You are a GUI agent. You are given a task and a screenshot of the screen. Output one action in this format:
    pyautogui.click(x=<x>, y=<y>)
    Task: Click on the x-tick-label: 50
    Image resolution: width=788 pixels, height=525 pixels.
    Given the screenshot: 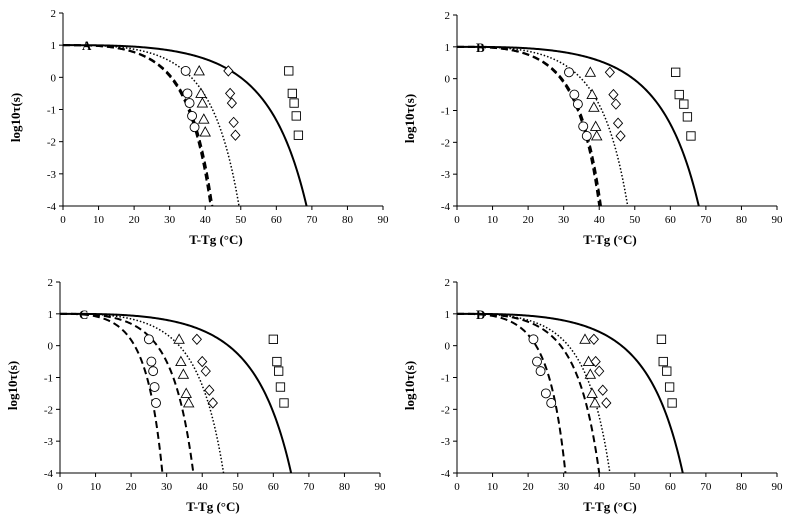 What is the action you would take?
    pyautogui.click(x=635, y=220)
    